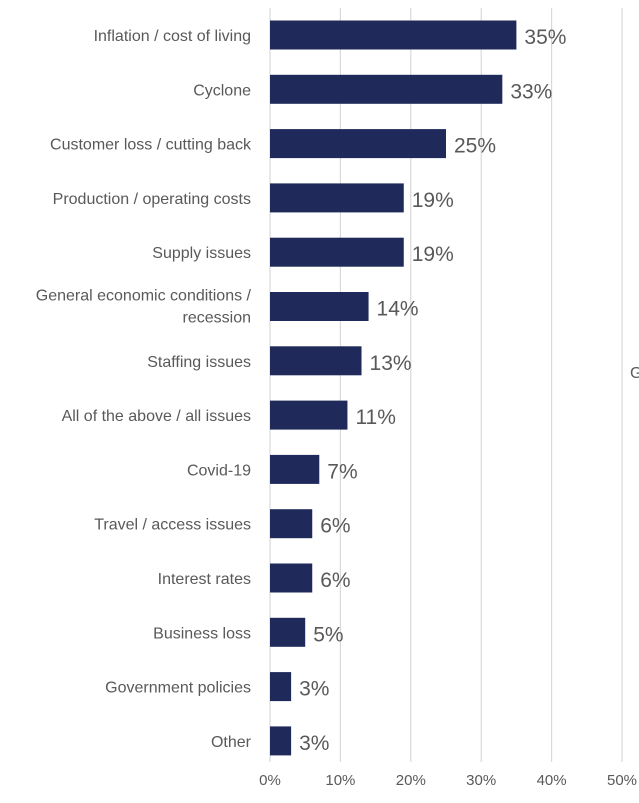 The image size is (639, 803). Describe the element at coordinates (201, 253) in the screenshot. I see `category-label: Supply issues` at that location.